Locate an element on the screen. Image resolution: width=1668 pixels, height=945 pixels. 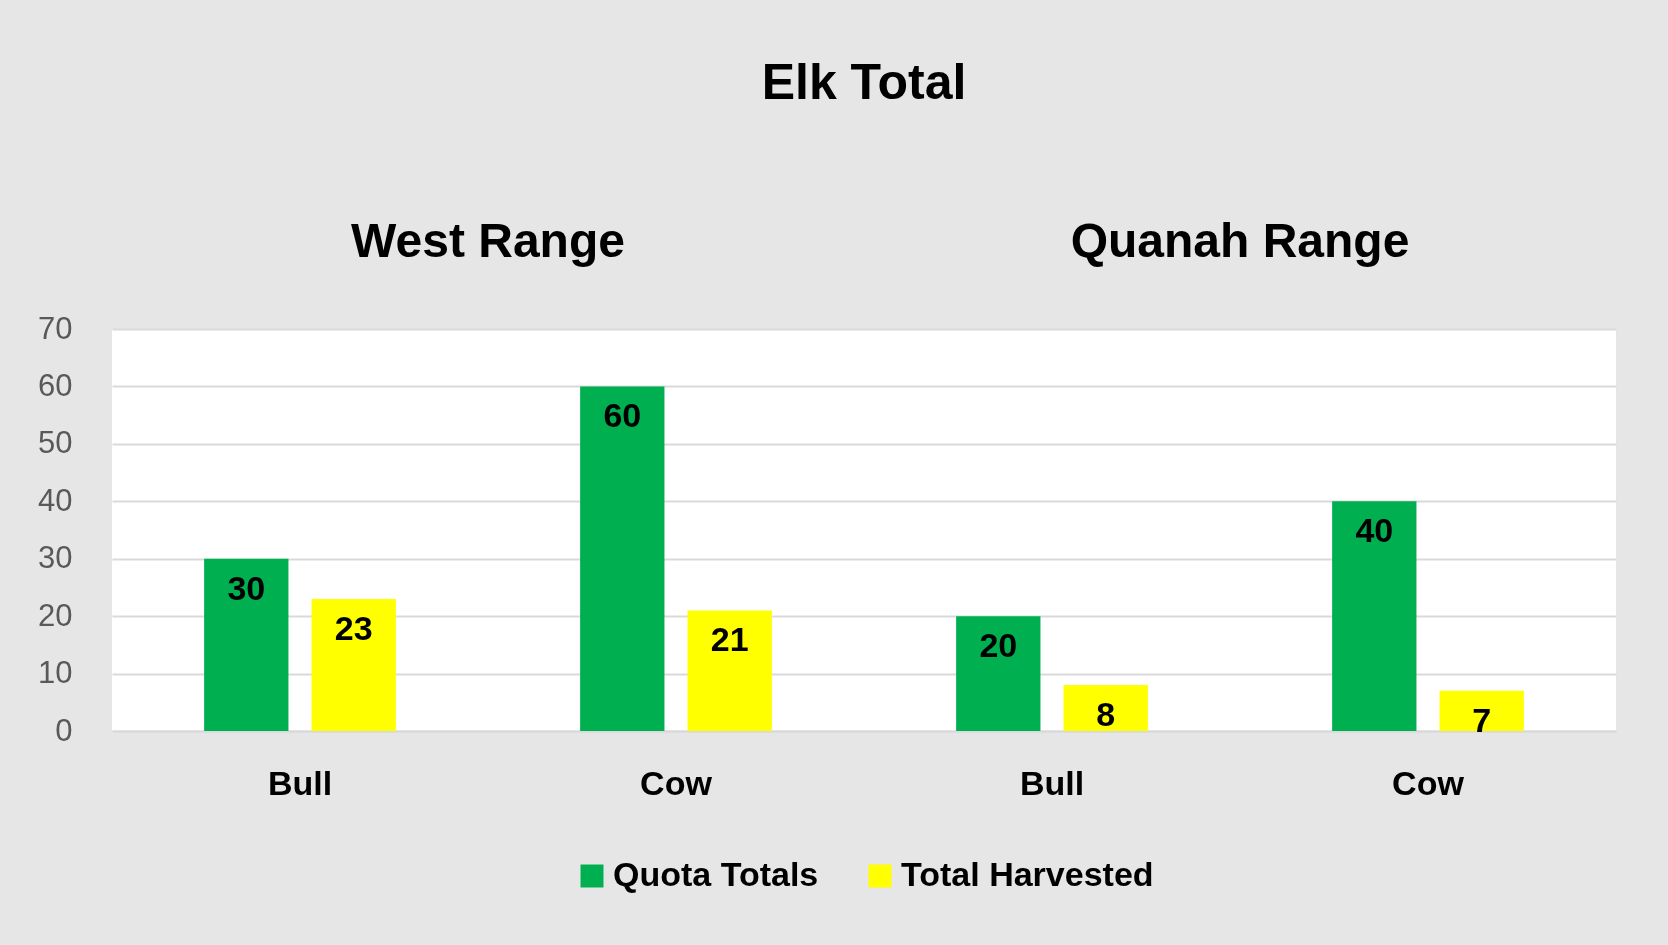
text: Quanah Range is located at coordinates (1240, 240).